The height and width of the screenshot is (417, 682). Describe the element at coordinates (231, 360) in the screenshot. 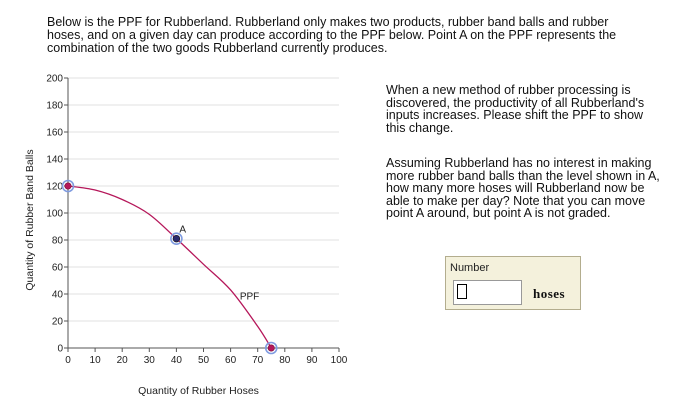

I see `x-tick-label-60: 60` at that location.